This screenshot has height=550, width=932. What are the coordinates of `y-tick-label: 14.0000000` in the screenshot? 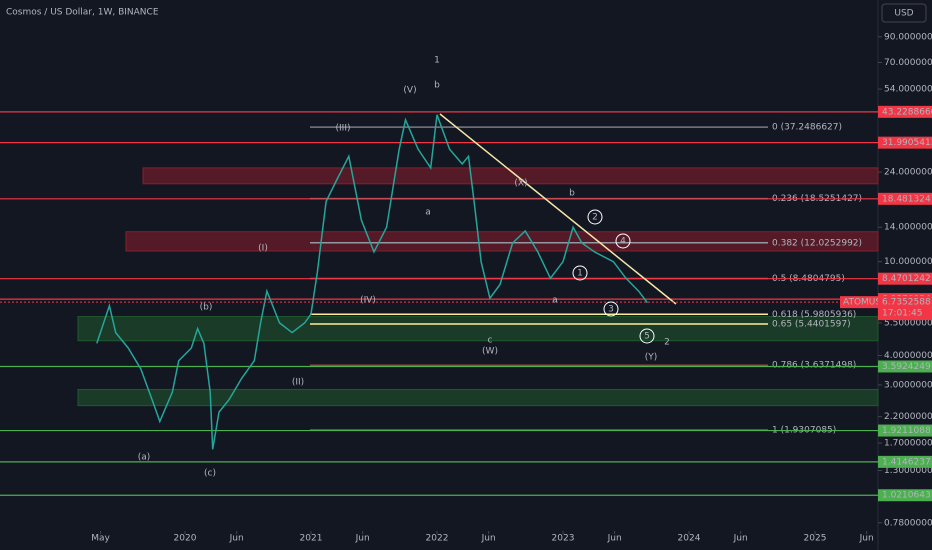 It's located at (908, 228).